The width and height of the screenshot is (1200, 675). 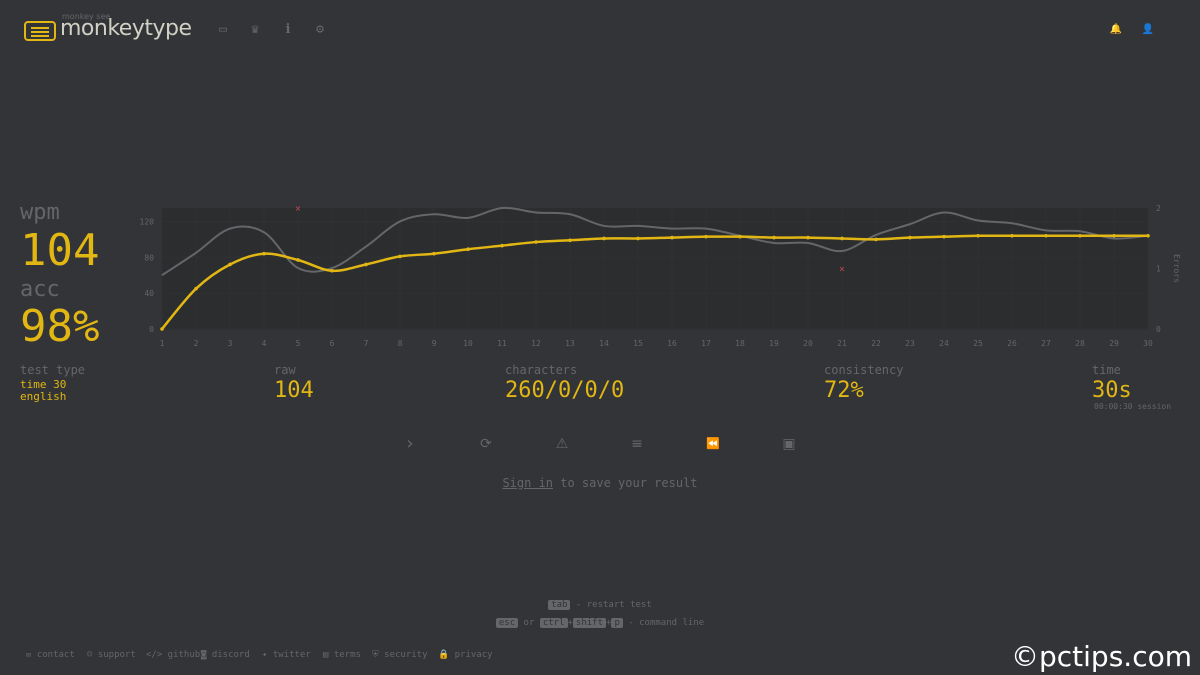 What do you see at coordinates (638, 343) in the screenshot?
I see `x-tick-label: 15` at bounding box center [638, 343].